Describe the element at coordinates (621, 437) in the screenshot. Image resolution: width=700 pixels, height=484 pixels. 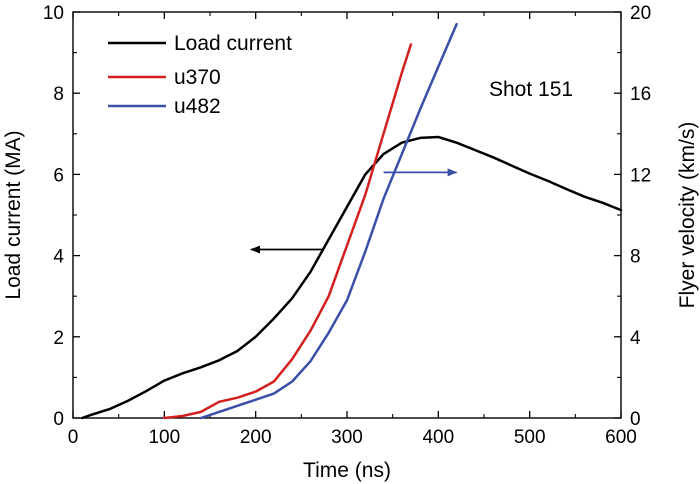
I see `x-tick-label: 600` at that location.